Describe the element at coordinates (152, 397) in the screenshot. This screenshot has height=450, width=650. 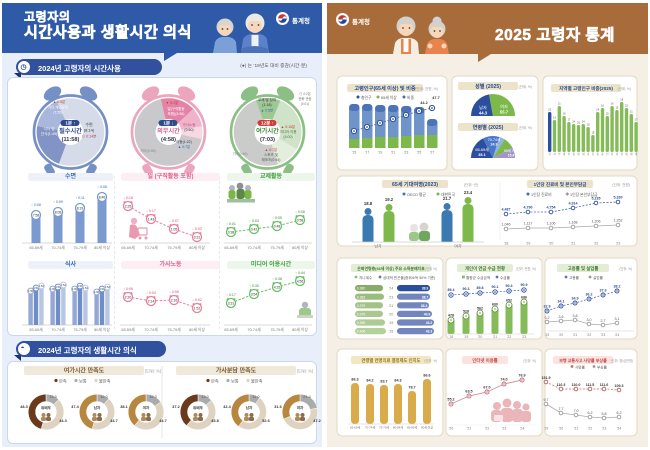
I see `svg-text: 15.3` at that location.